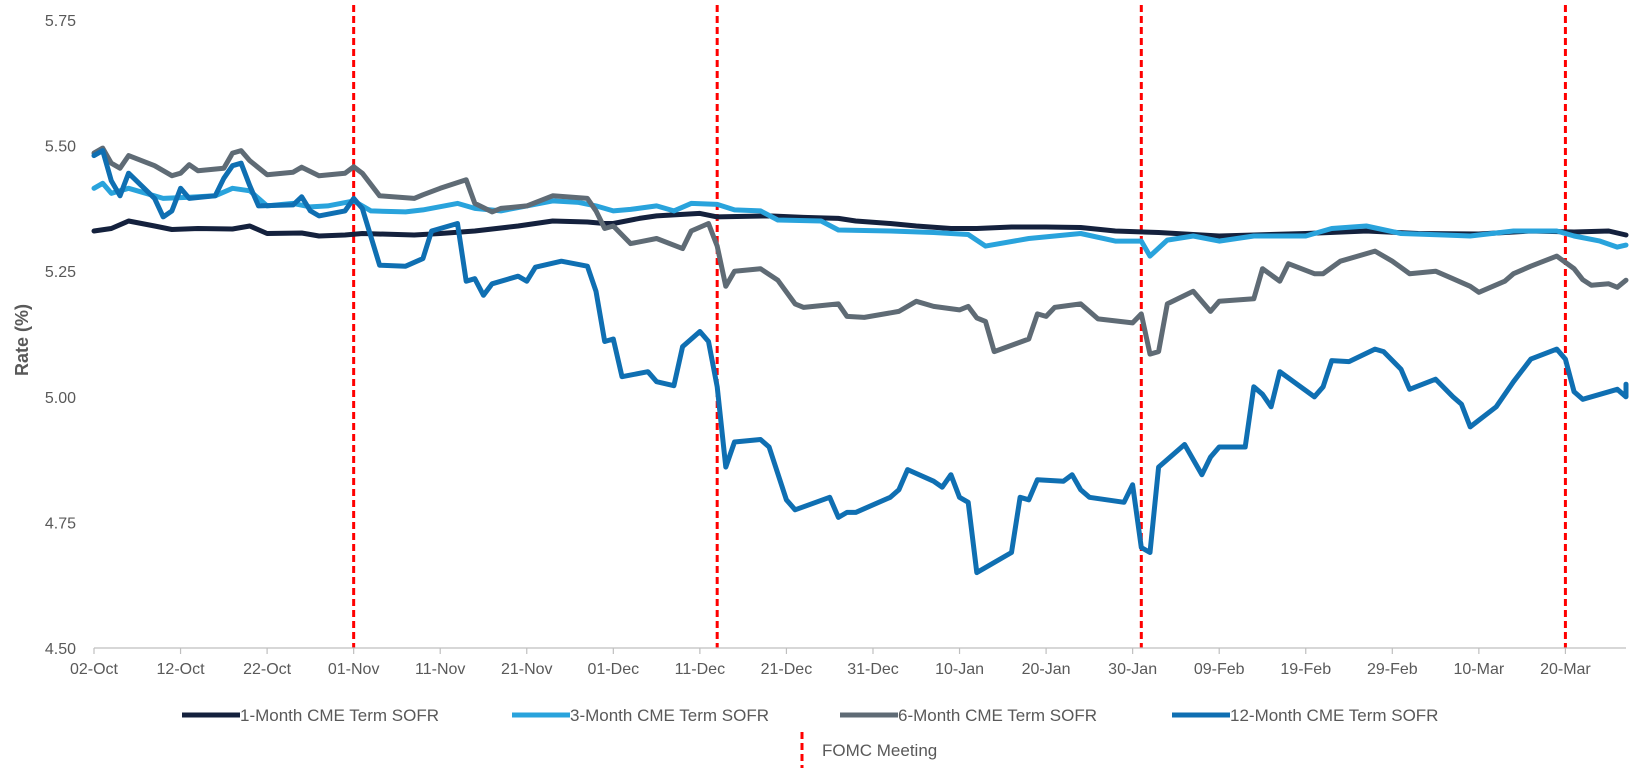 This screenshot has width=1634, height=768. I want to click on x-tick-label: 19-Feb, so click(1305, 669).